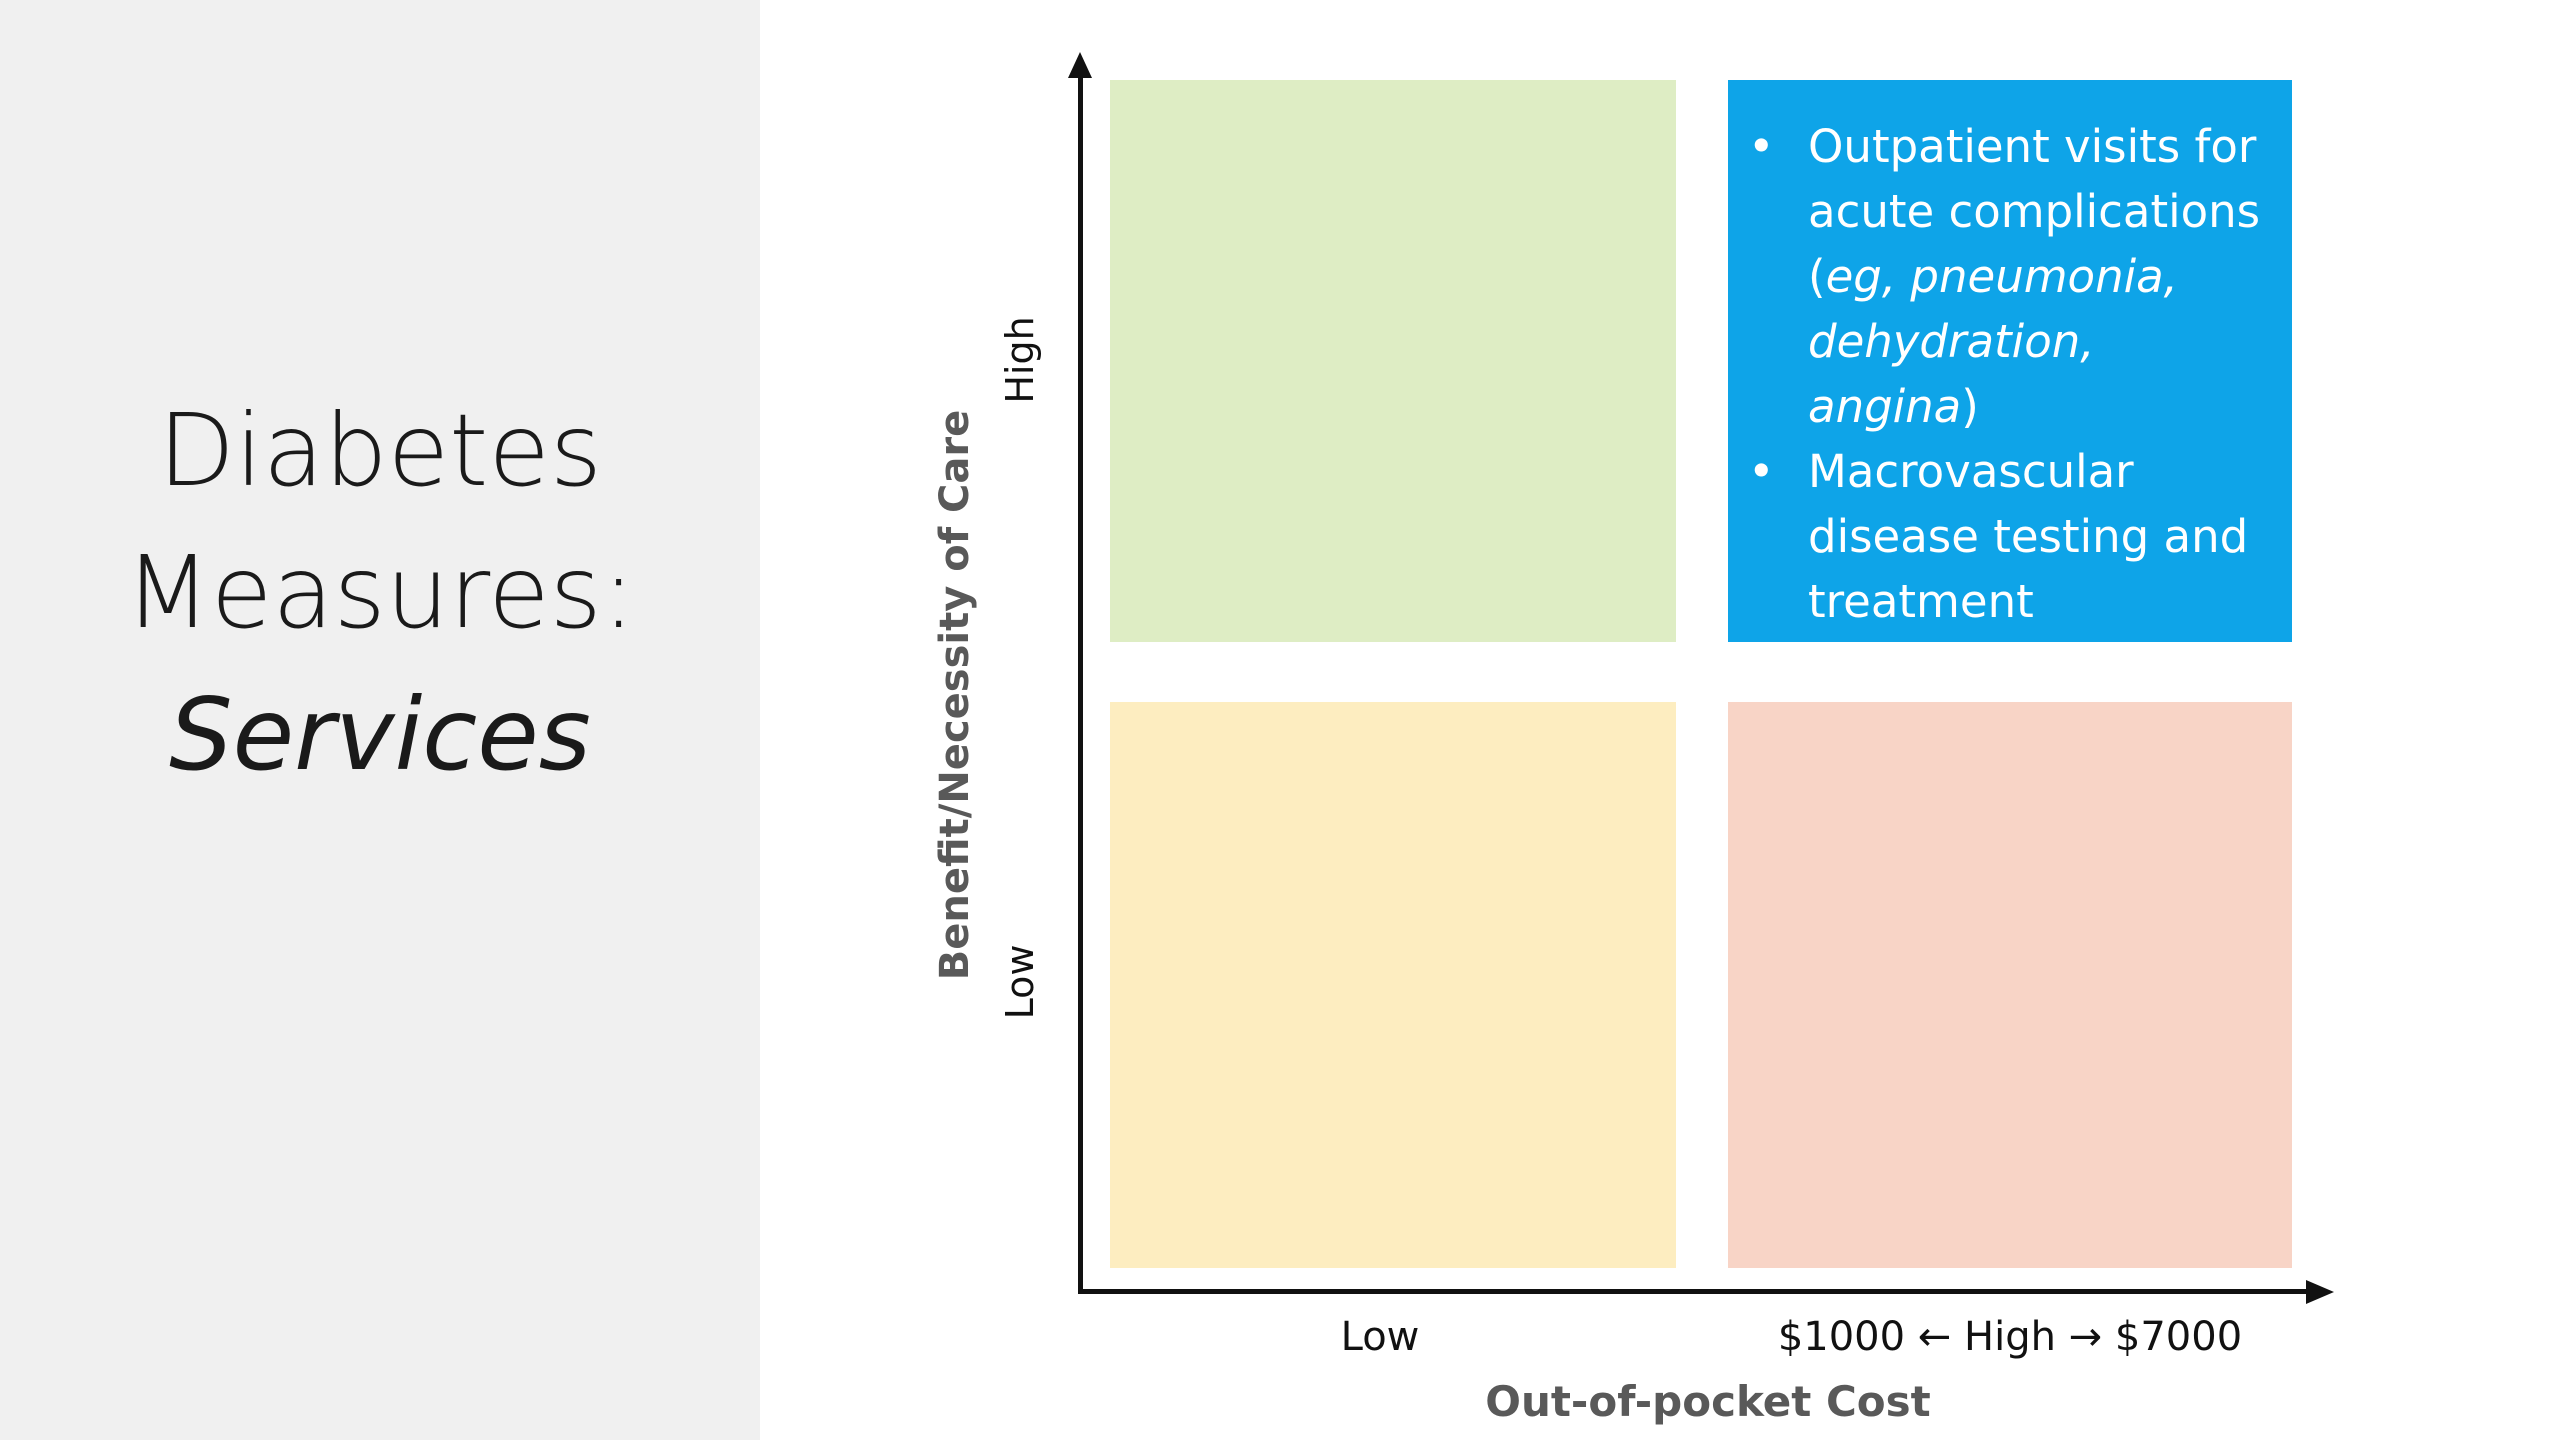 Image resolution: width=2560 pixels, height=1440 pixels. What do you see at coordinates (1993, 341) in the screenshot?
I see `item-text-italic: eg, pneumonia, dehydration, angina` at bounding box center [1993, 341].